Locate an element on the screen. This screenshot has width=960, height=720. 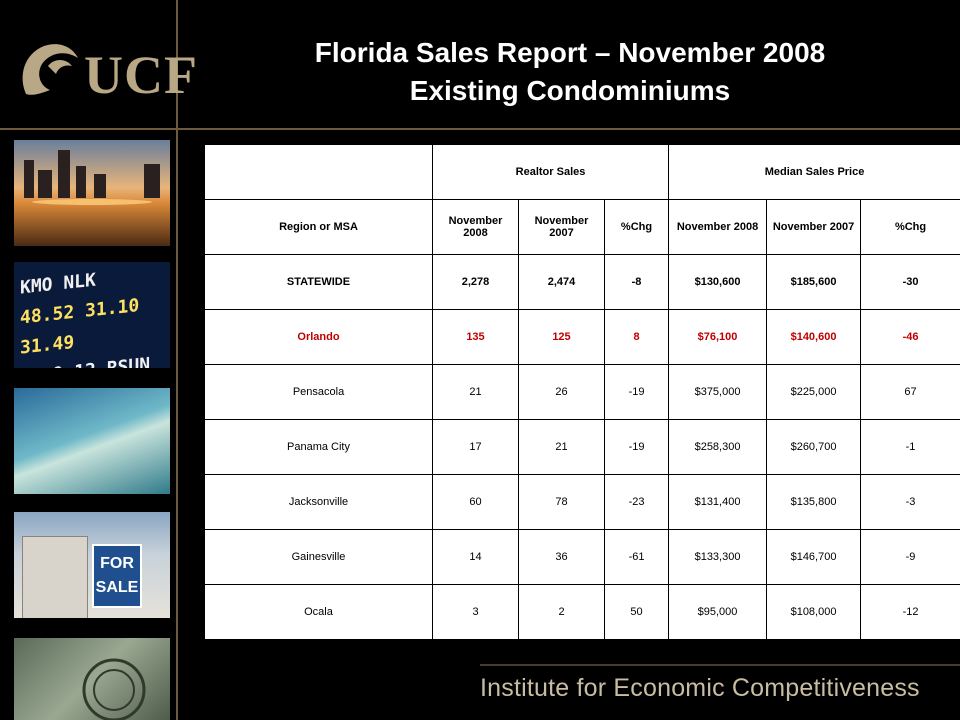
sign-line-1: FOR is located at coordinates (117, 563).